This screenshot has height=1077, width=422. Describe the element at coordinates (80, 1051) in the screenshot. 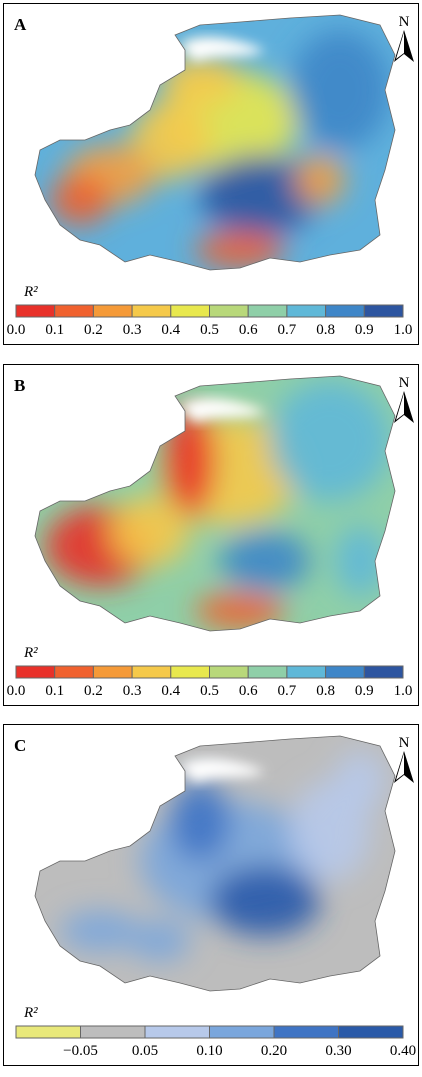

I see `legend-tick-label: −0.05` at that location.